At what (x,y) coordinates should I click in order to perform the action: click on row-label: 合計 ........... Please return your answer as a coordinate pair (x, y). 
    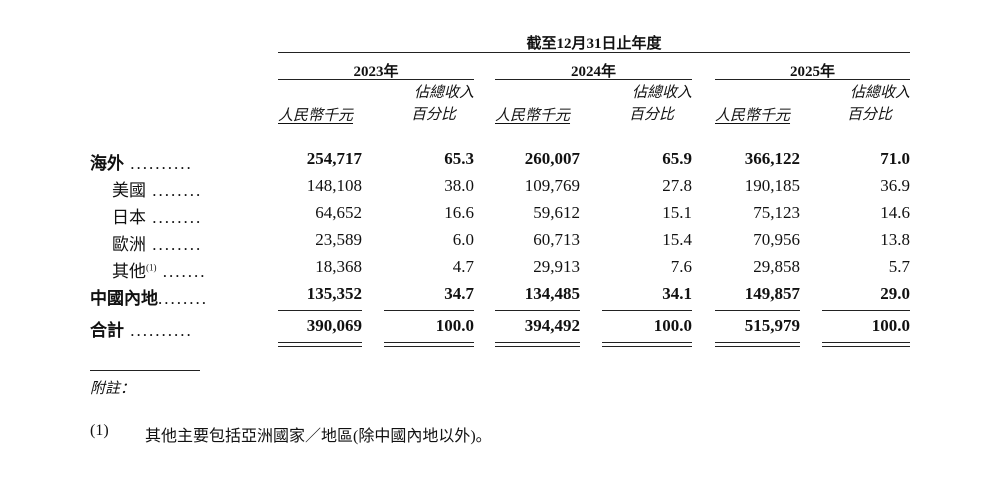
    Looking at the image, I should click on (141, 328).